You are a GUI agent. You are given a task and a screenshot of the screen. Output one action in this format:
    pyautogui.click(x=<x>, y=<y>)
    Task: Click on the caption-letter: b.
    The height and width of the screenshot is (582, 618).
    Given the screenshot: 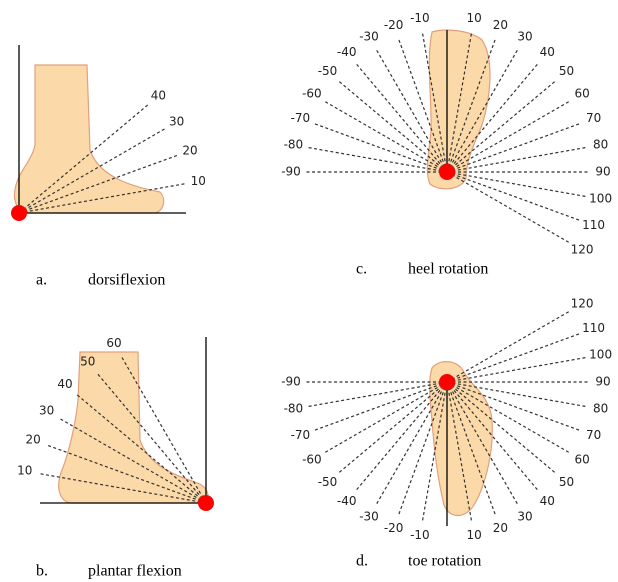 What is the action you would take?
    pyautogui.click(x=42, y=571)
    